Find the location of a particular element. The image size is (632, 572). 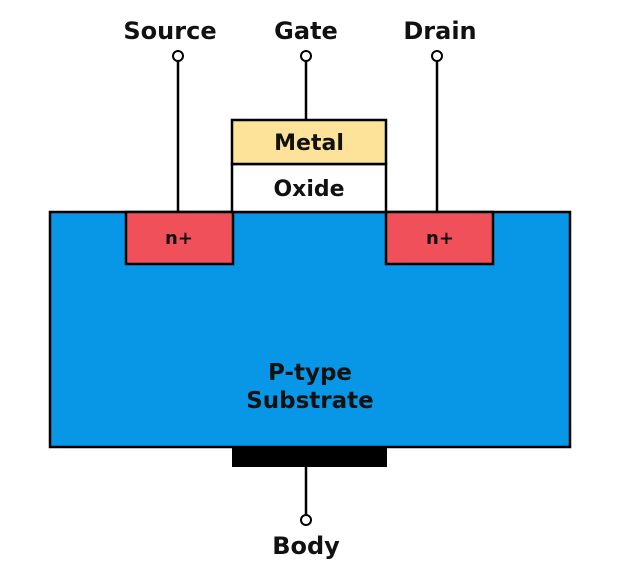

drain-n-plus-region is located at coordinates (439, 238).